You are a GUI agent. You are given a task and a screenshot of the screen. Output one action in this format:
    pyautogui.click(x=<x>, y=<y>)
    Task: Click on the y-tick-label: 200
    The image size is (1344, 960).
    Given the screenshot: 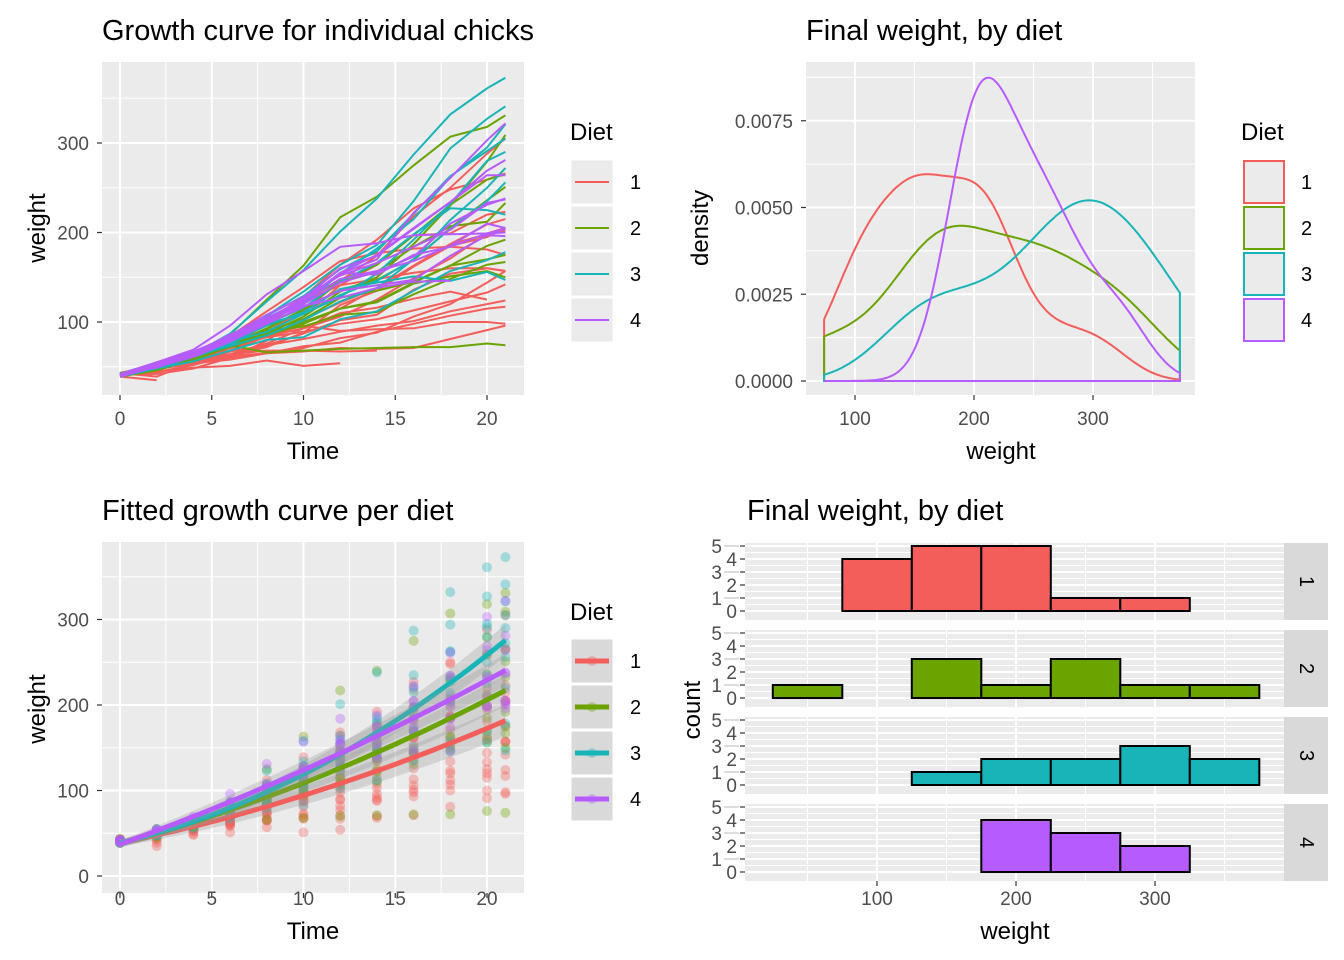 What is the action you would take?
    pyautogui.click(x=73, y=234)
    